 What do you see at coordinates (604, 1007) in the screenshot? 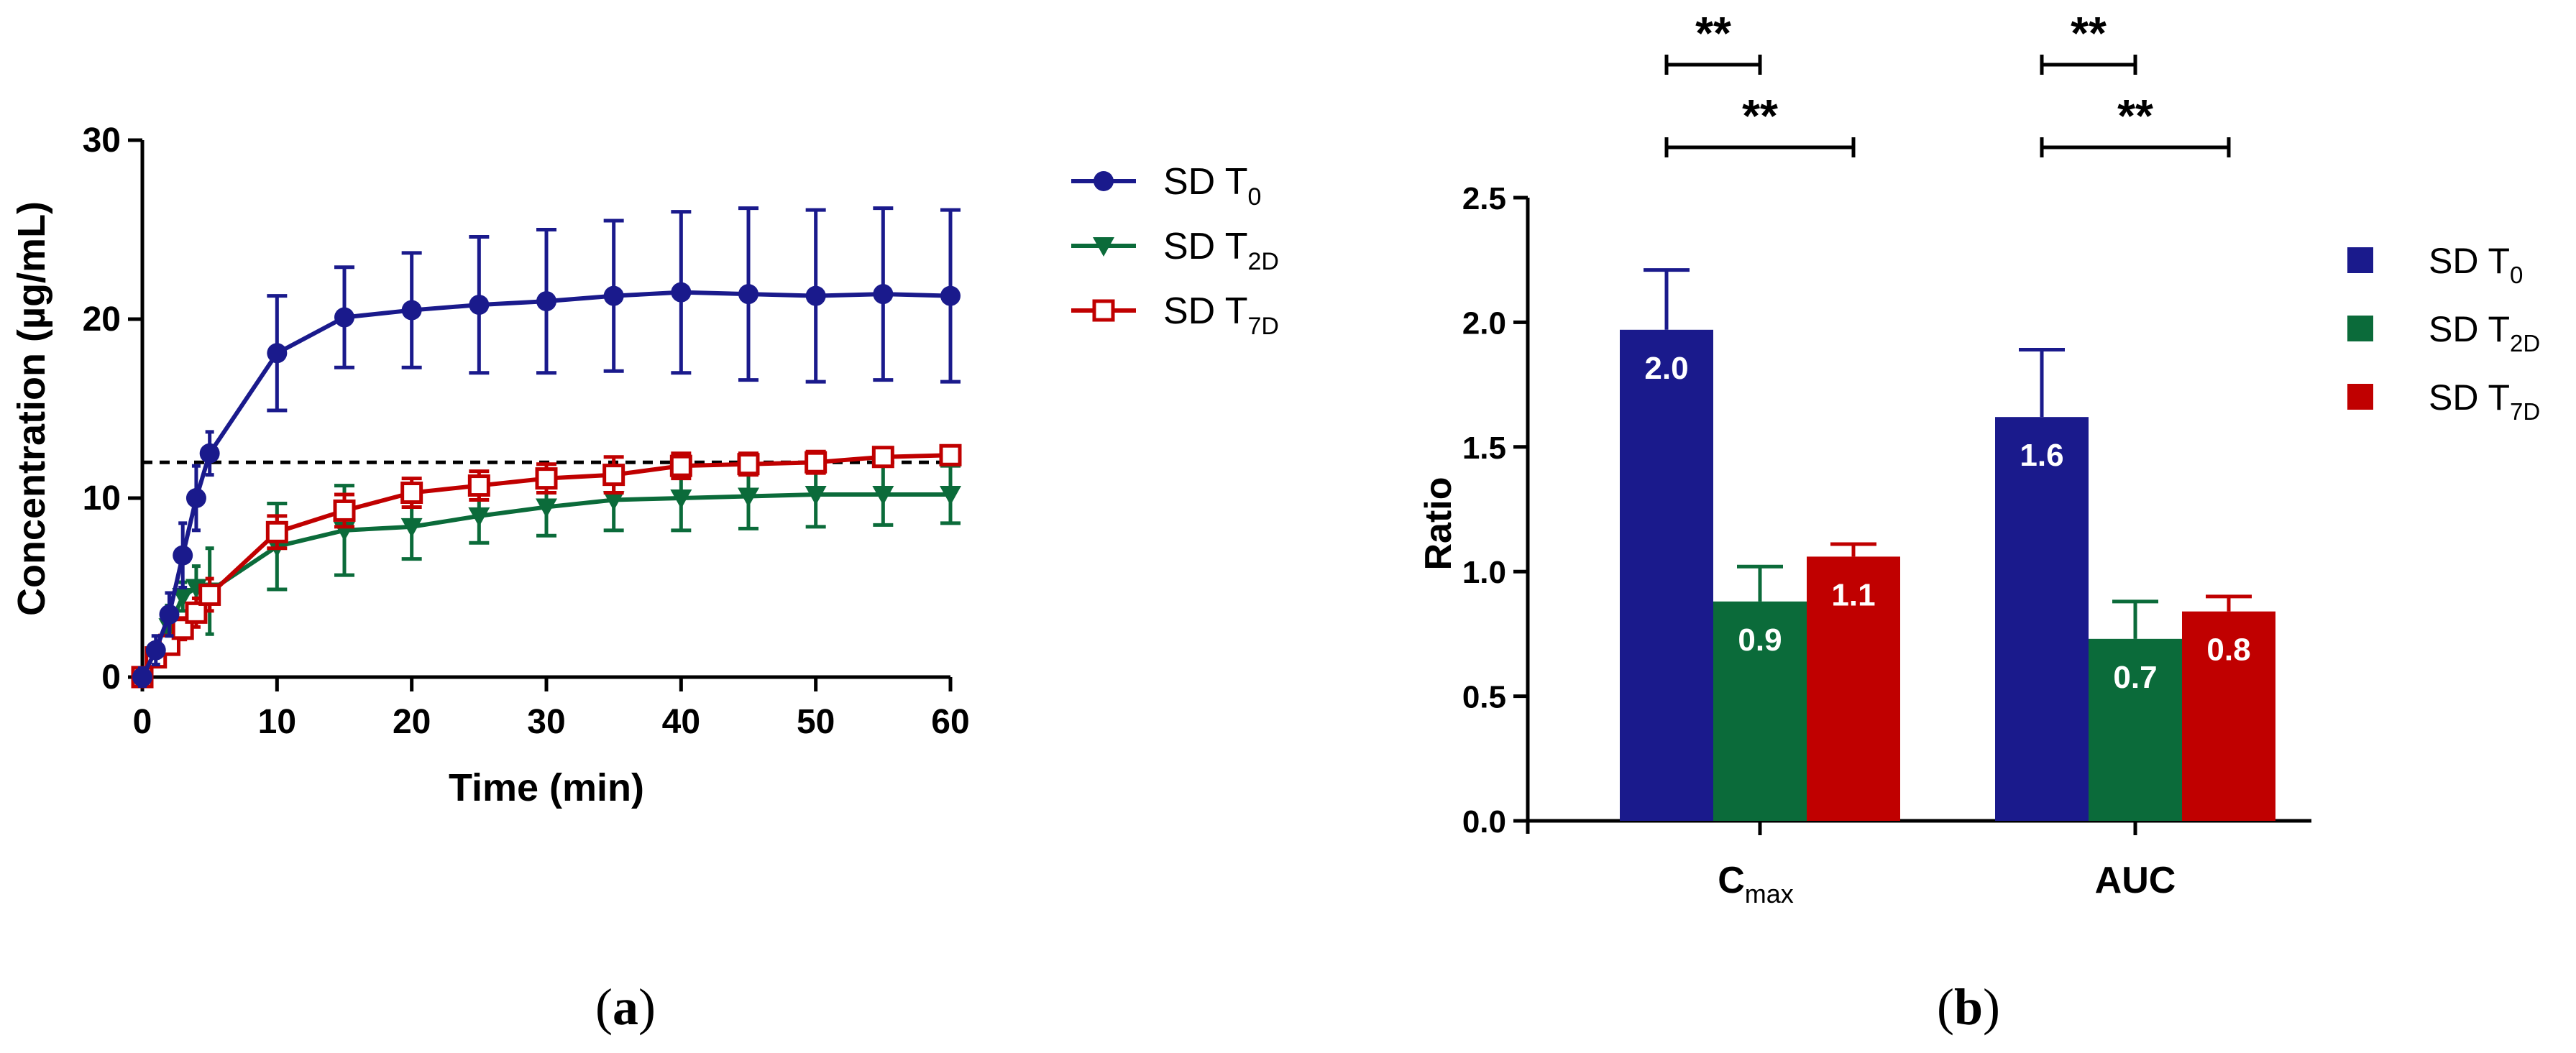
I see `a-panel-paren: (` at bounding box center [604, 1007].